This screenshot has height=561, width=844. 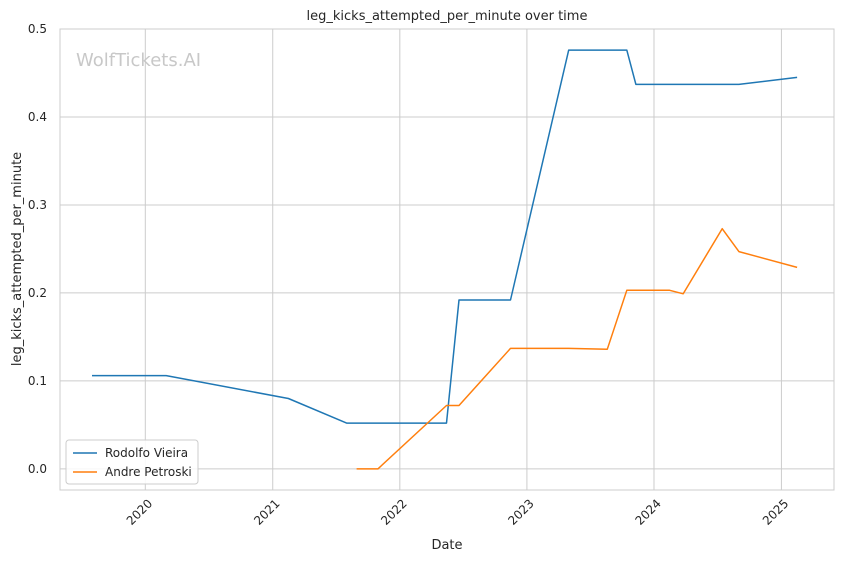 I want to click on x-axis-ticks: 2020 2021 2022 2023 2024 2025, so click(x=458, y=511).